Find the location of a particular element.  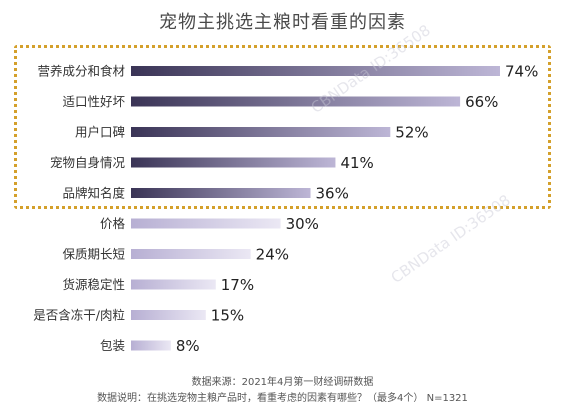

value-label: 15% is located at coordinates (227, 316).